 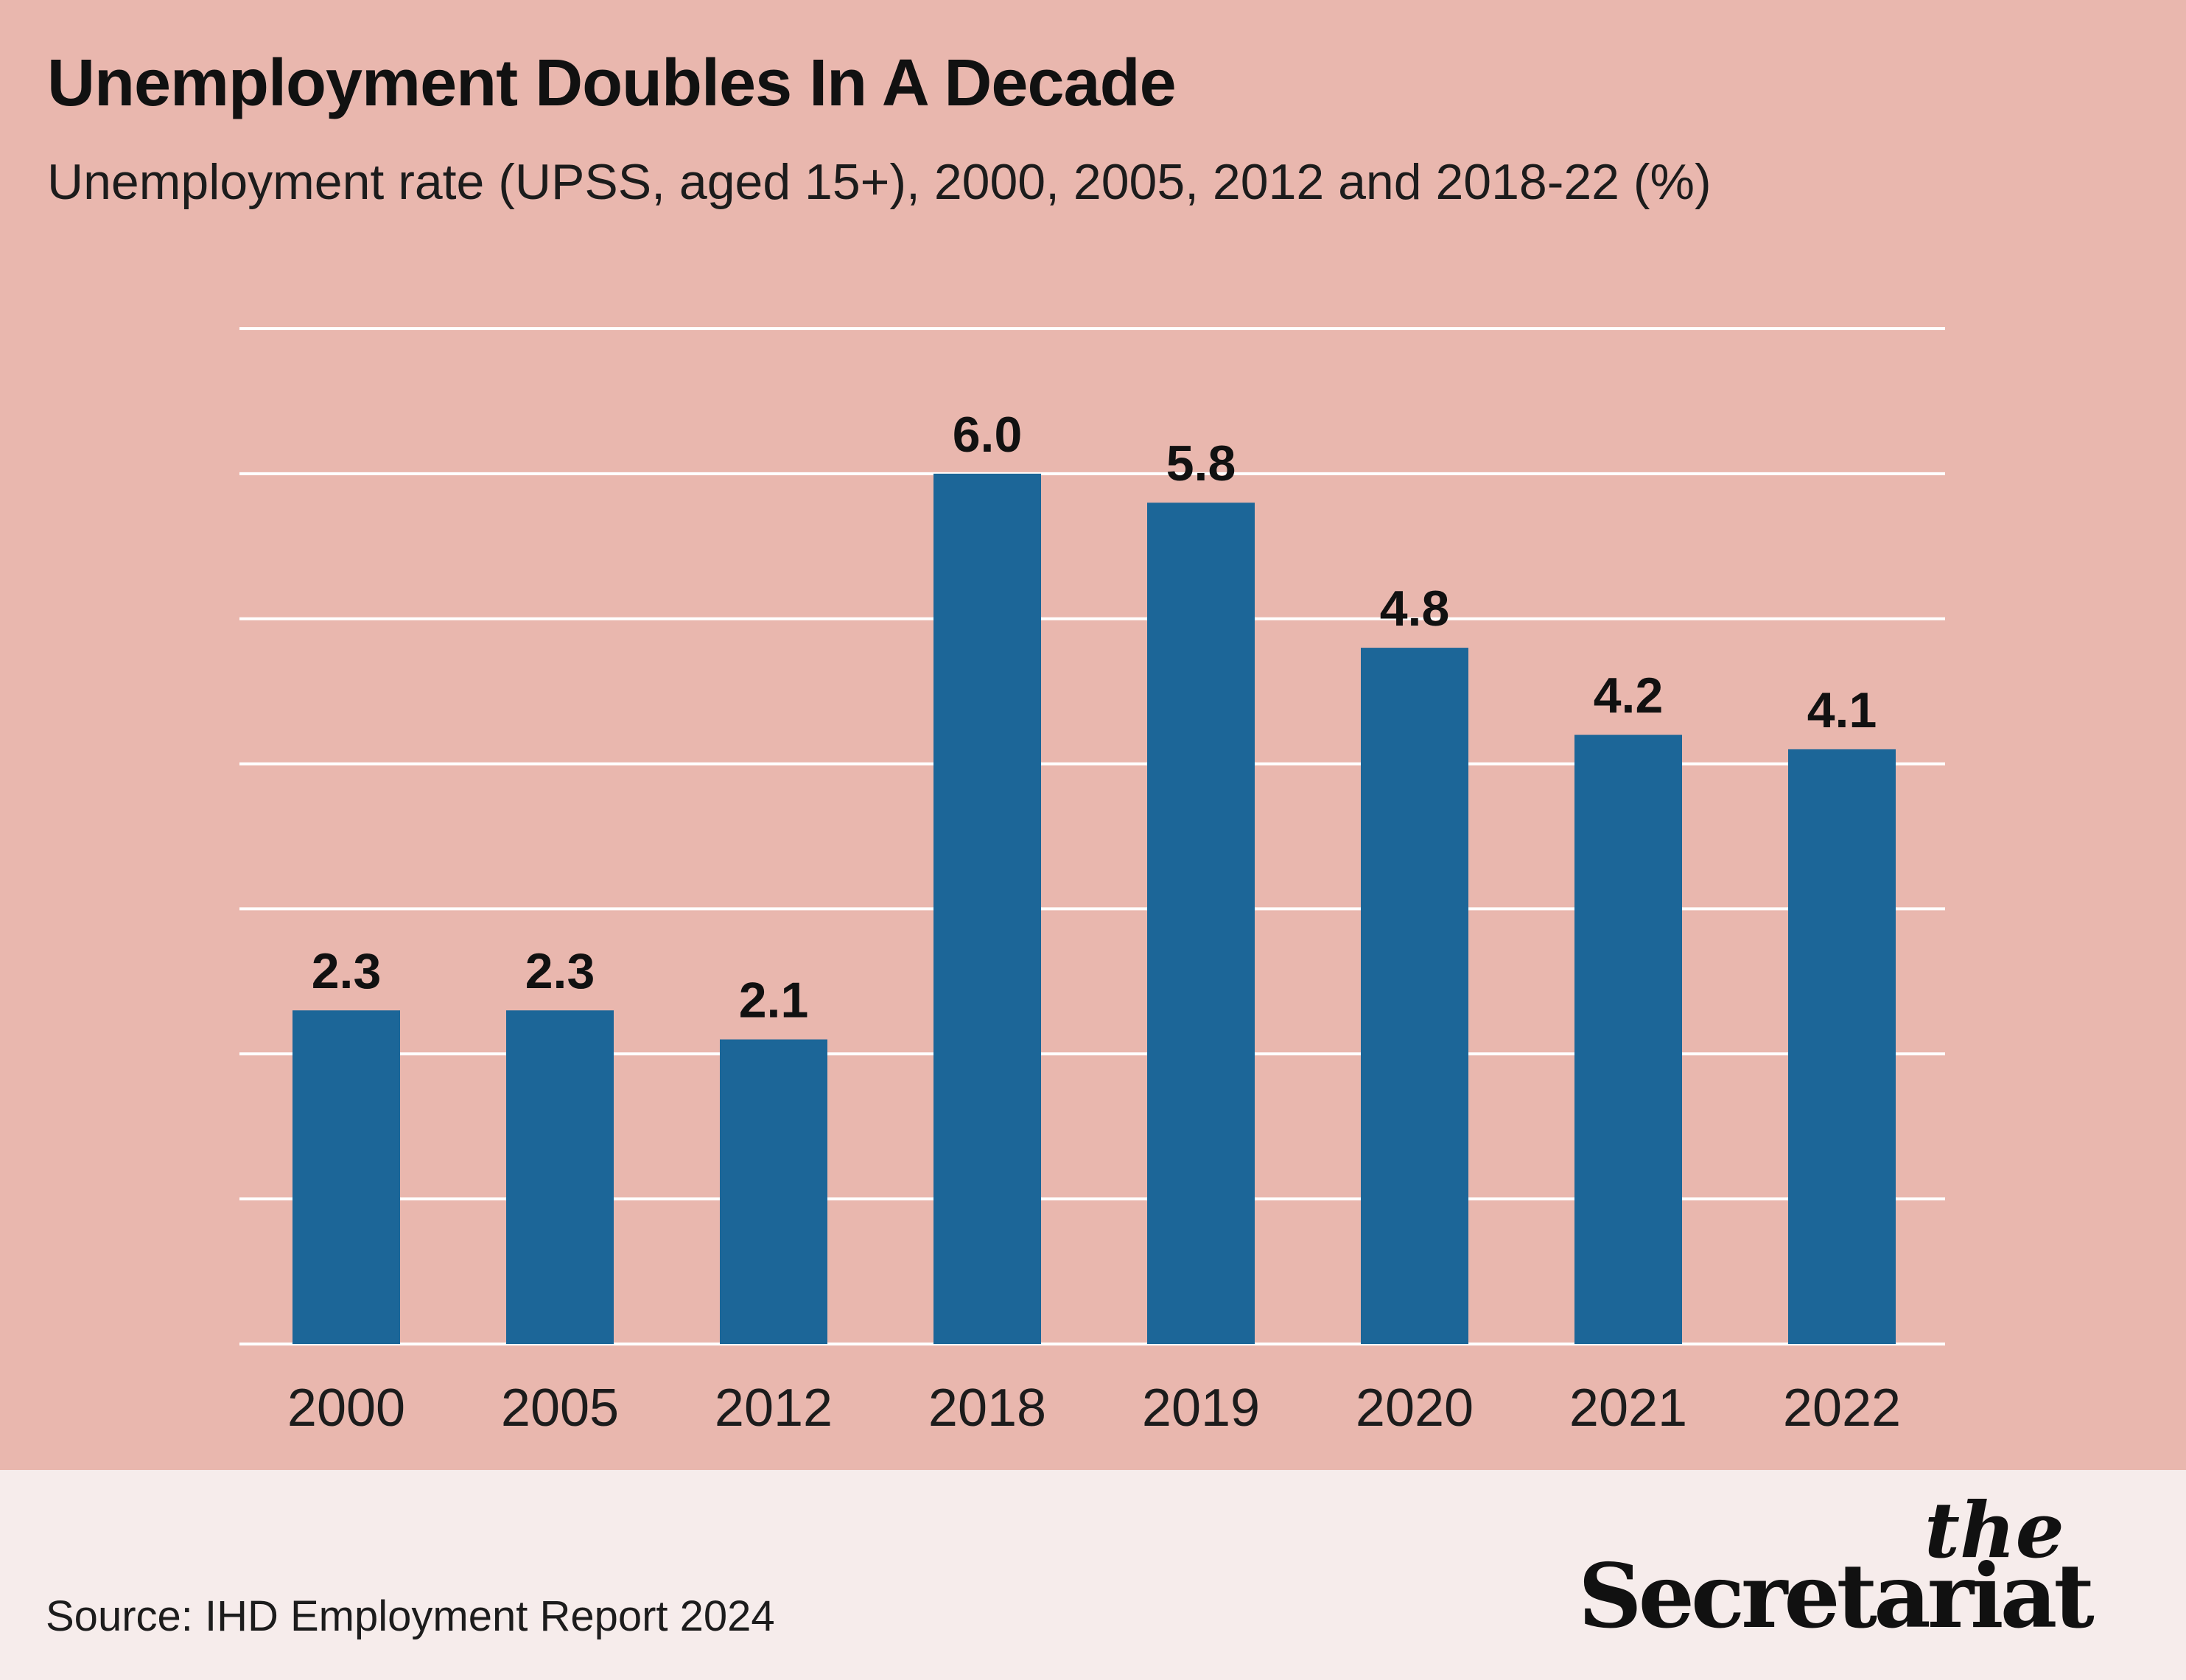 What do you see at coordinates (987, 1408) in the screenshot?
I see `x-tick-2018: 2018` at bounding box center [987, 1408].